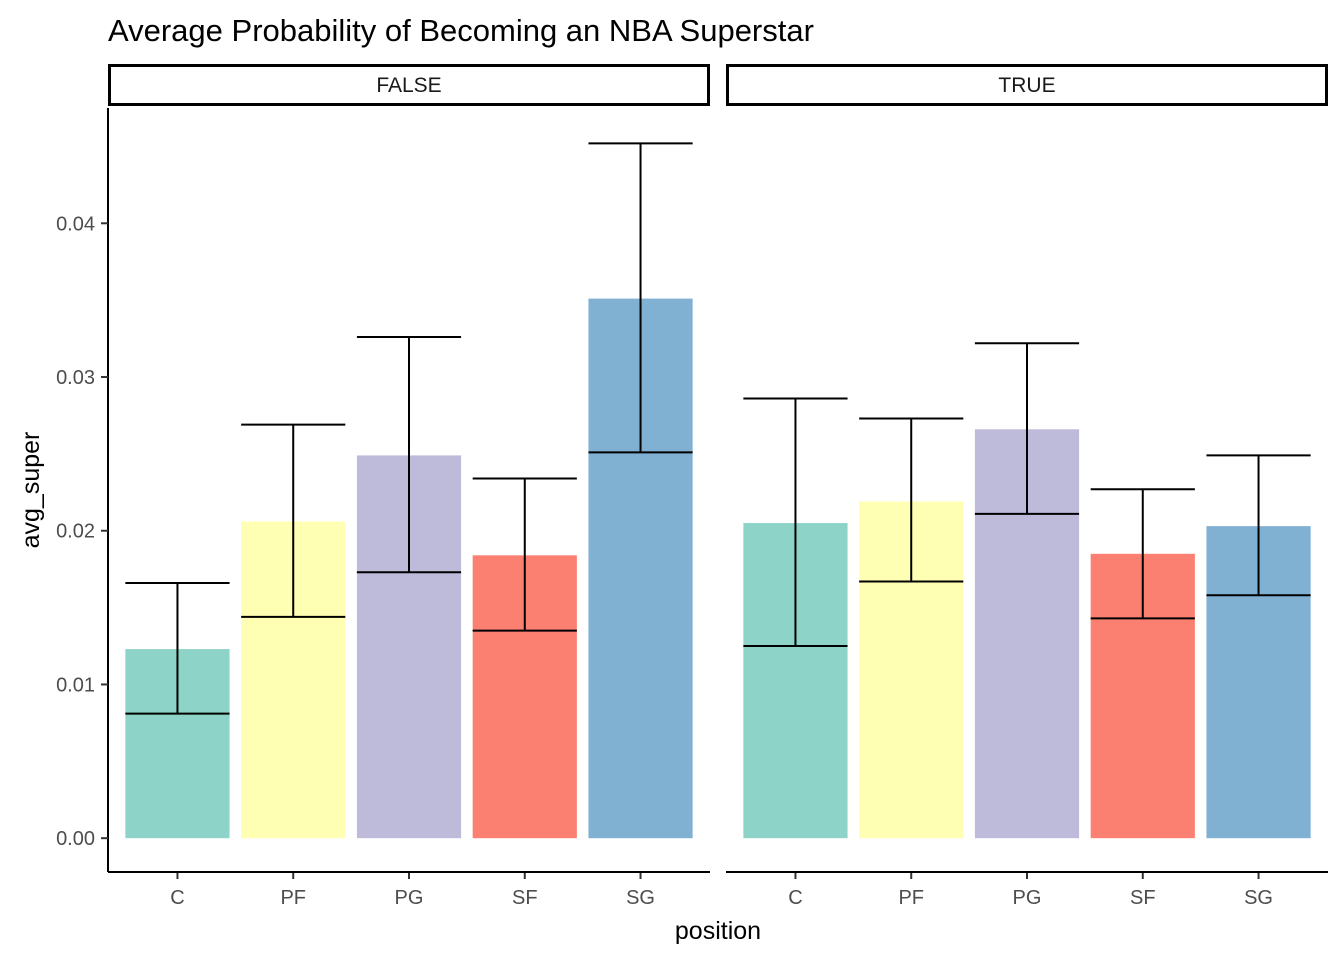 The width and height of the screenshot is (1344, 960). Describe the element at coordinates (75, 532) in the screenshot. I see `y-tick-label: 0.02` at that location.